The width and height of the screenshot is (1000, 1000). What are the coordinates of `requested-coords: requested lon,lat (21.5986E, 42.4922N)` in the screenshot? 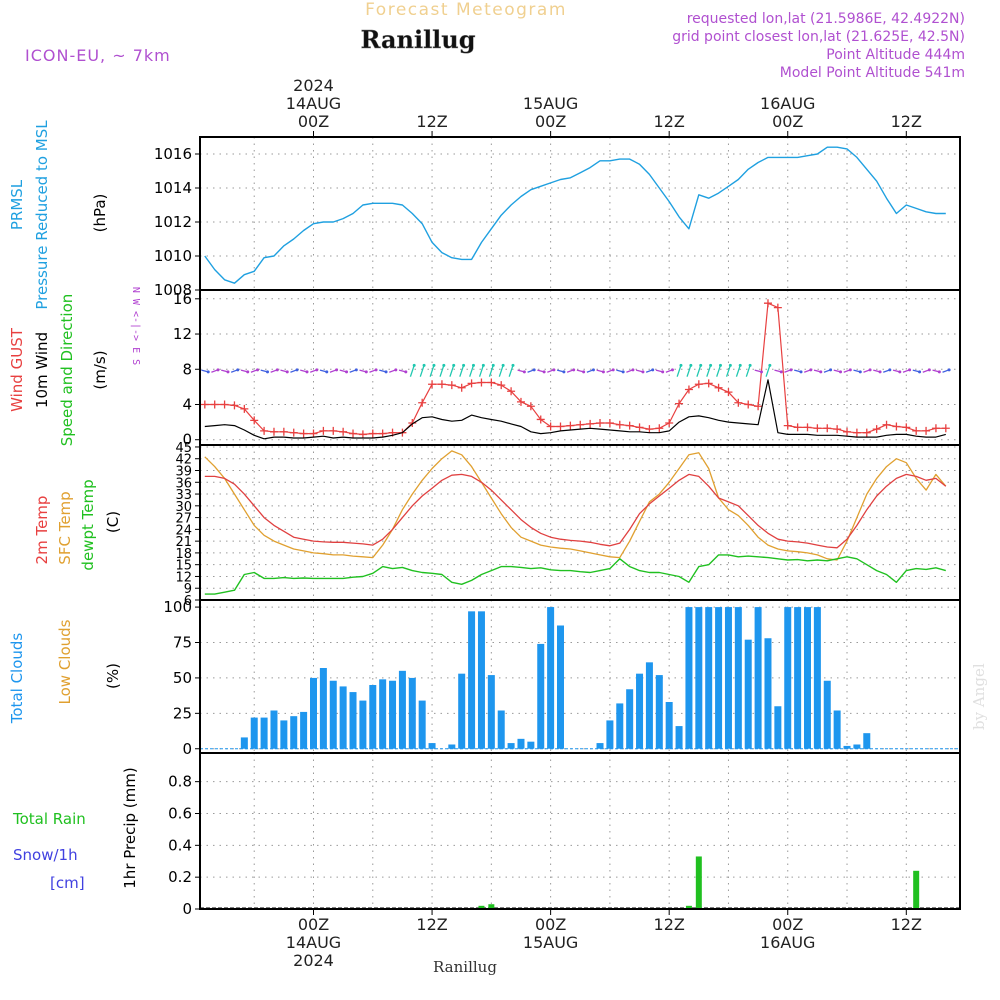 It's located at (826, 19).